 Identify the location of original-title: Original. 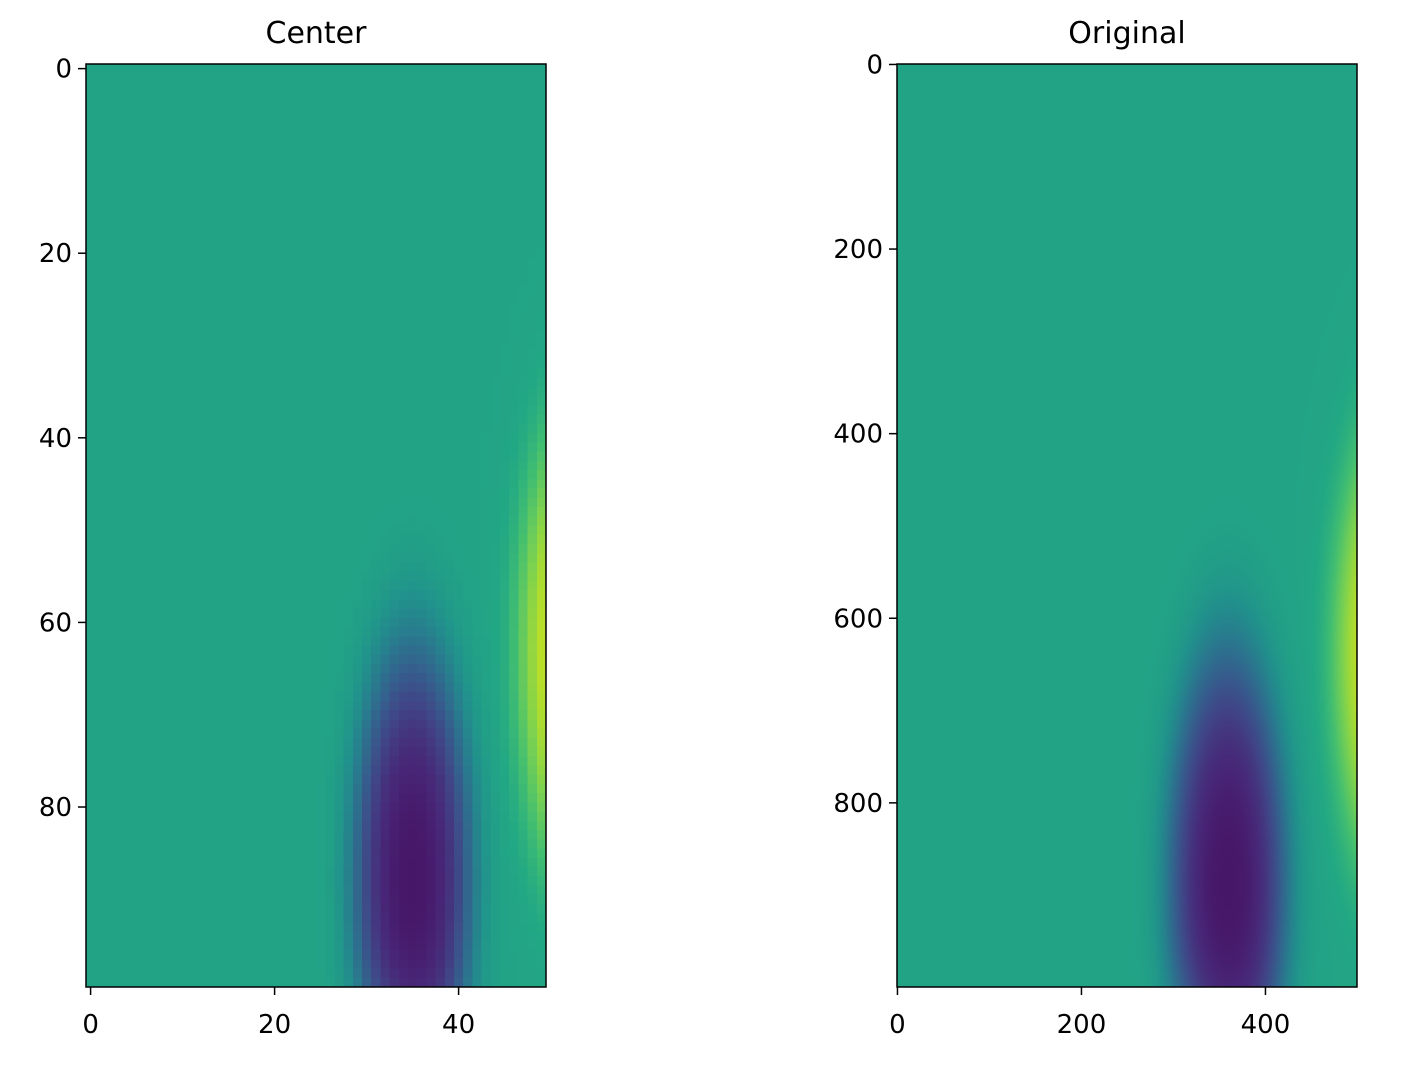
(1126, 33).